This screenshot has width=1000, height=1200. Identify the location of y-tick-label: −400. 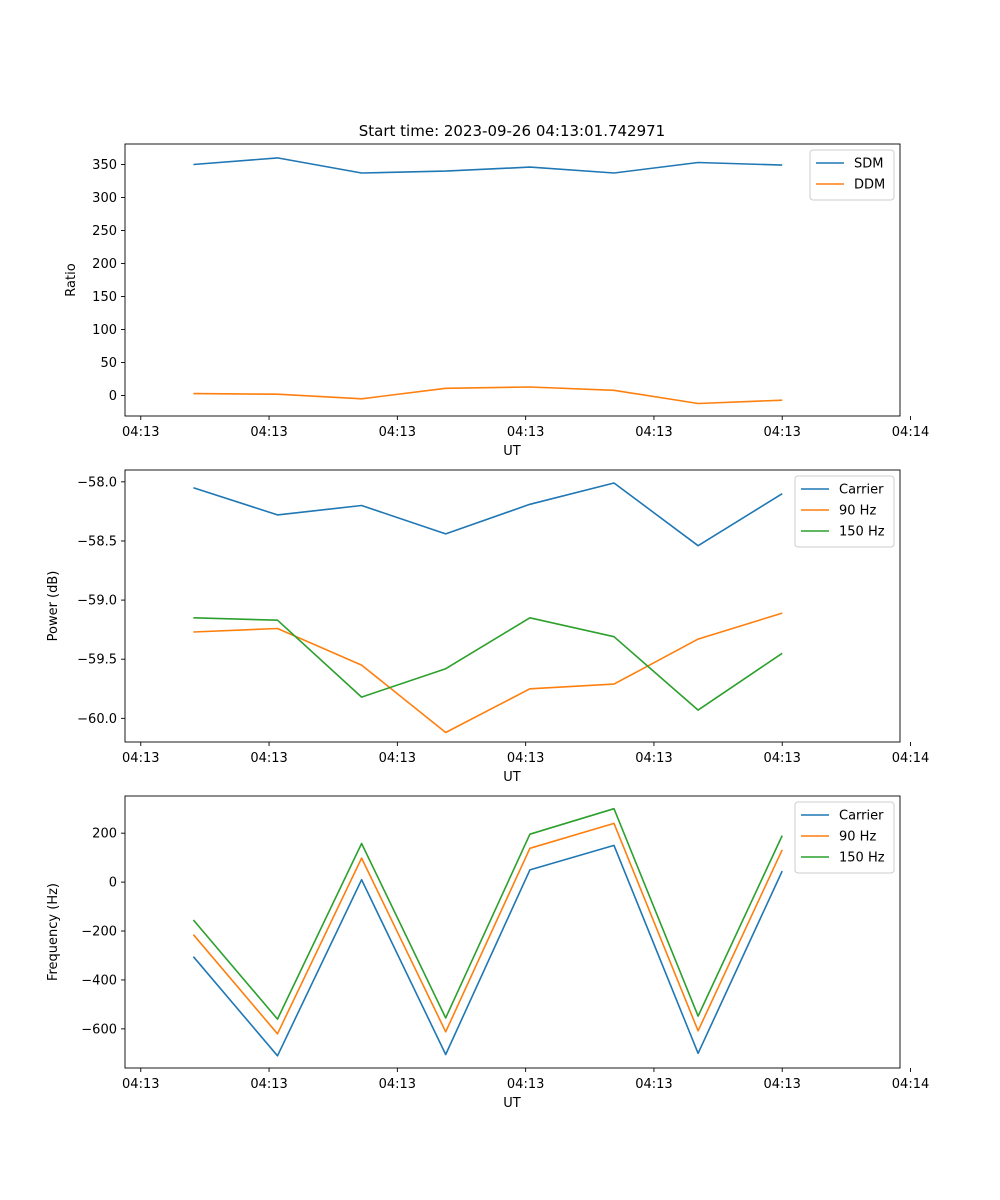
(99, 980).